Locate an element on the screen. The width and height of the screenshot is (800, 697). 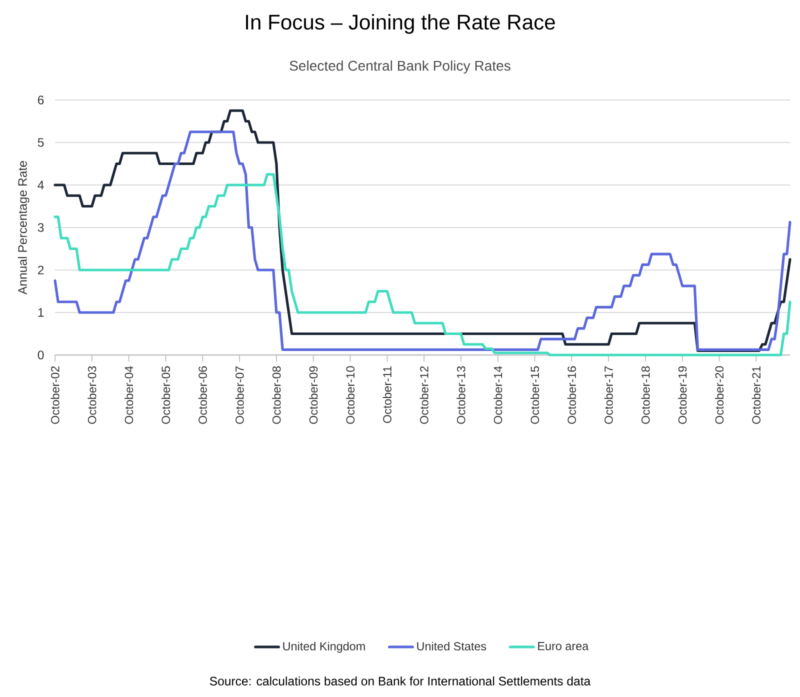
x-tick-label: October-10 is located at coordinates (350, 395).